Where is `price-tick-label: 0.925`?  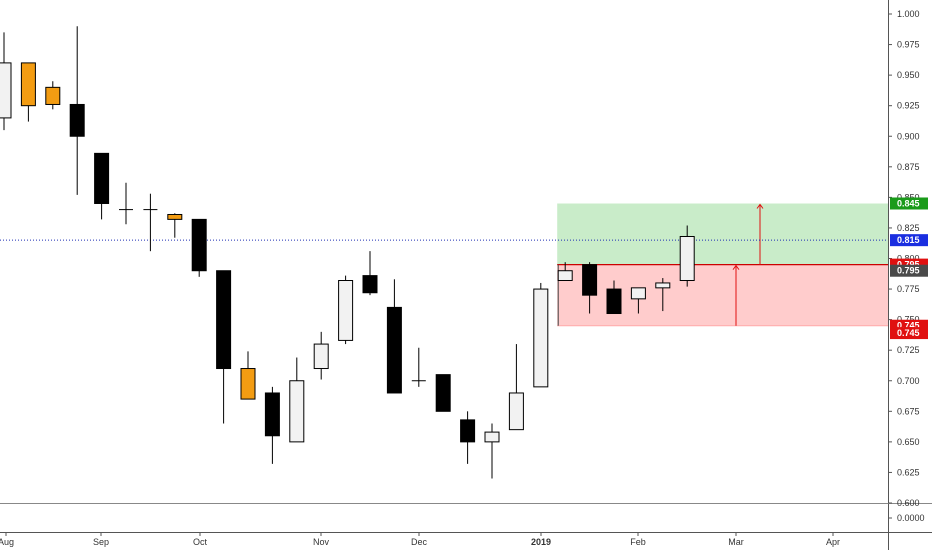 price-tick-label: 0.925 is located at coordinates (908, 106).